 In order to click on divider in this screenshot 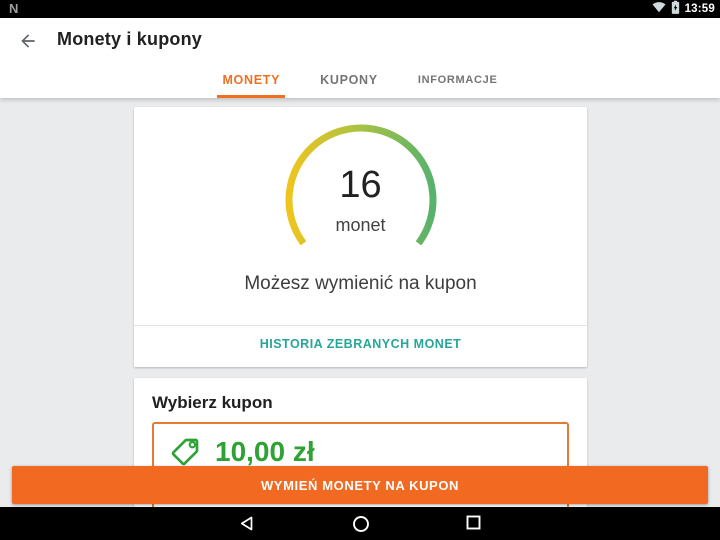, I will do `click(360, 325)`.